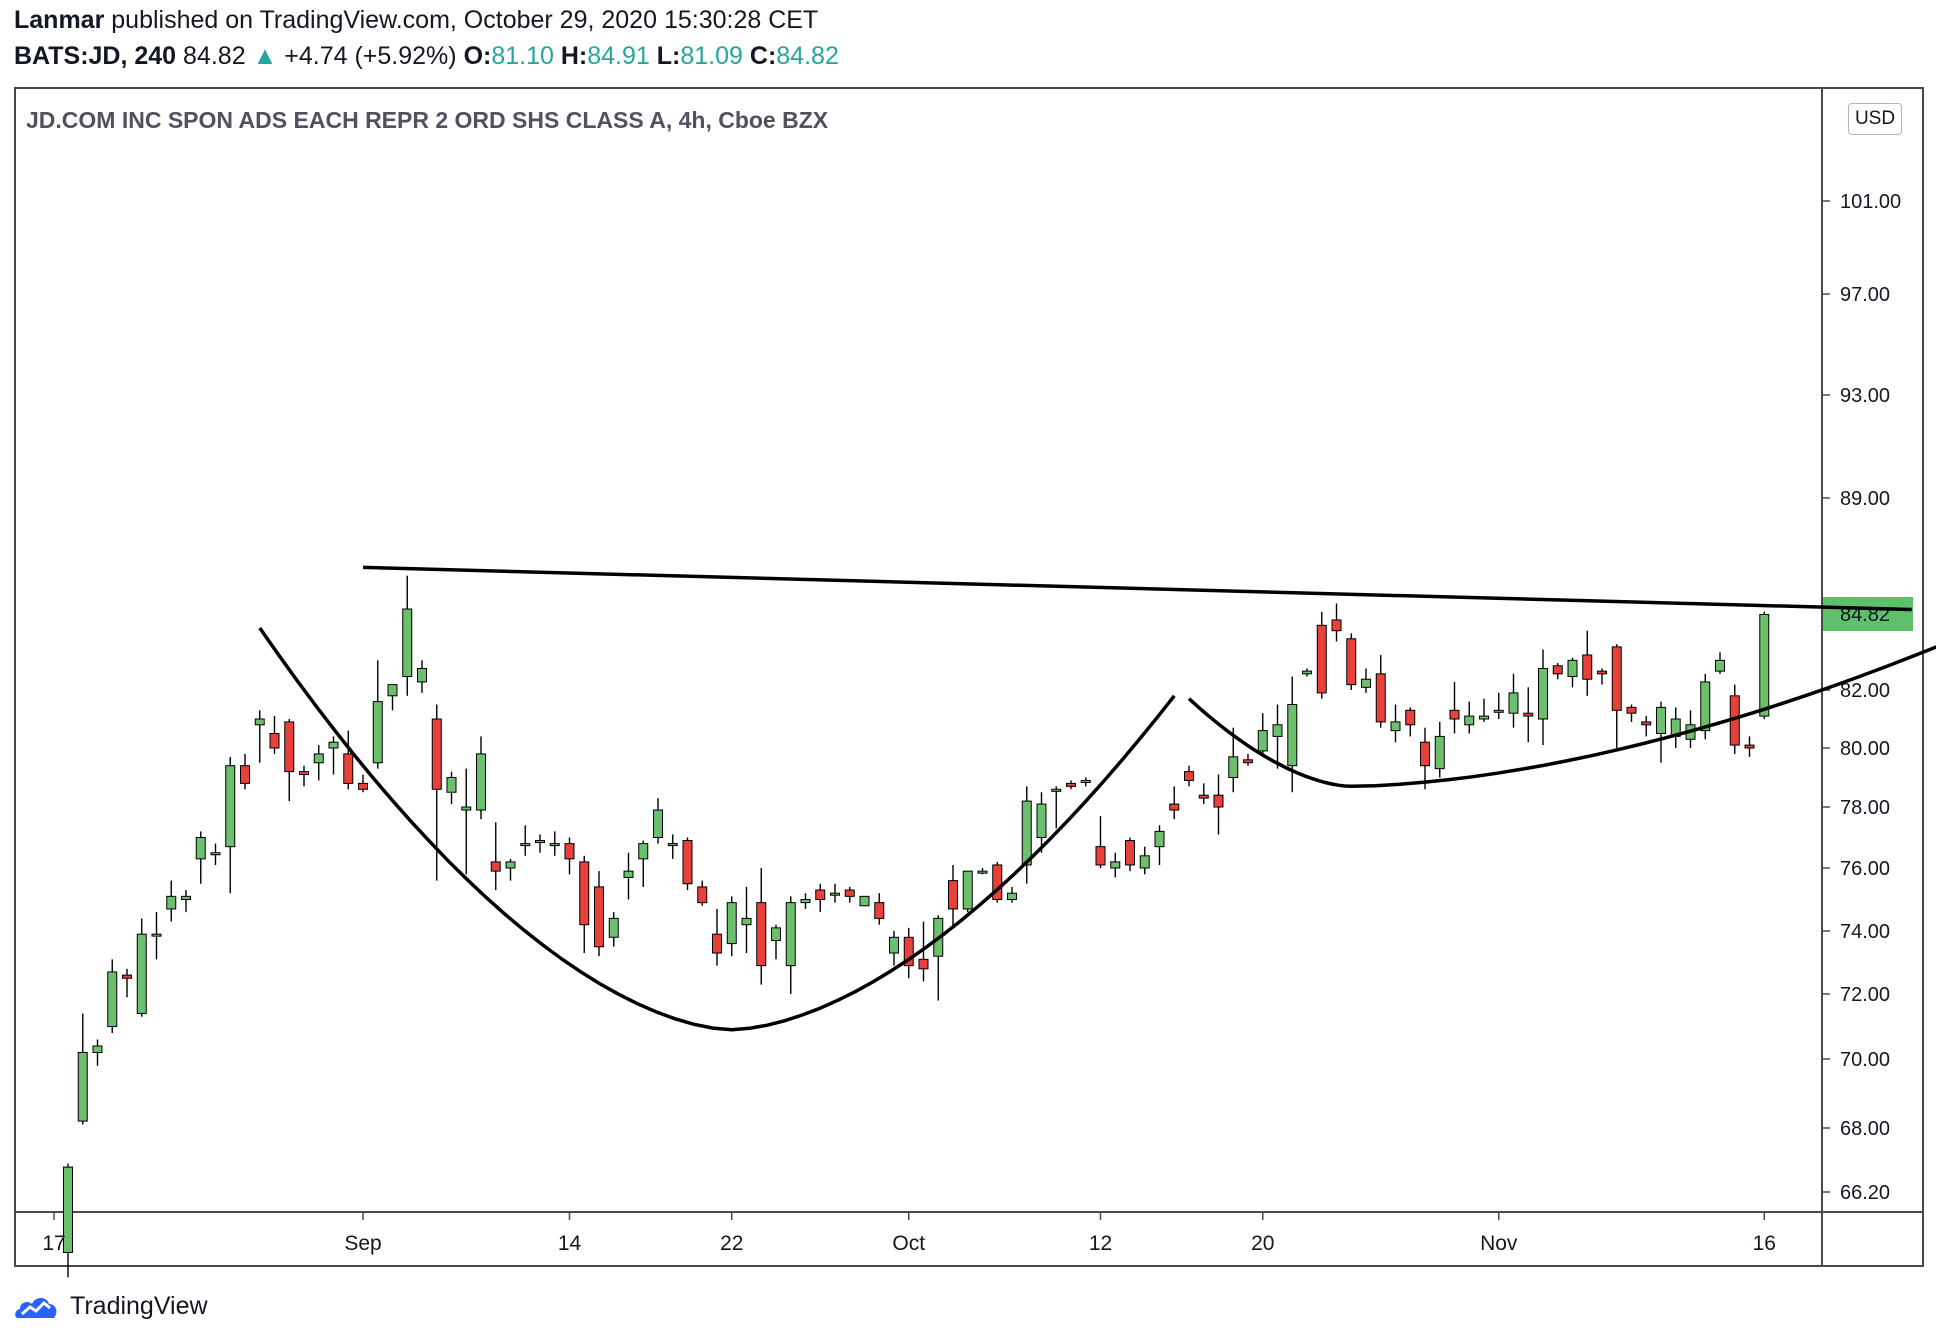  What do you see at coordinates (1875, 119) in the screenshot?
I see `currency-button: USD` at bounding box center [1875, 119].